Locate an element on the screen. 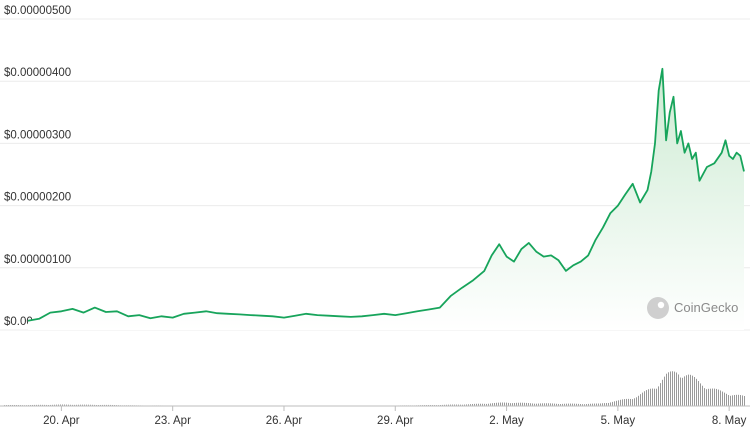 The height and width of the screenshot is (430, 750). coingecko-watermark: CoinGecko is located at coordinates (692, 308).